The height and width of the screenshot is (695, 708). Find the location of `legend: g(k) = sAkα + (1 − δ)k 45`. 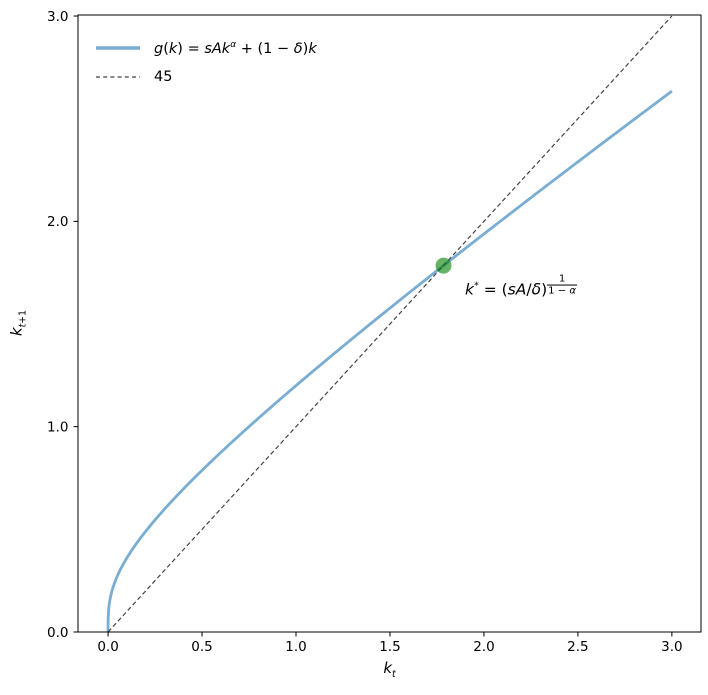

legend: g(k) = sAkα + (1 − δ)k 45 is located at coordinates (206, 62).